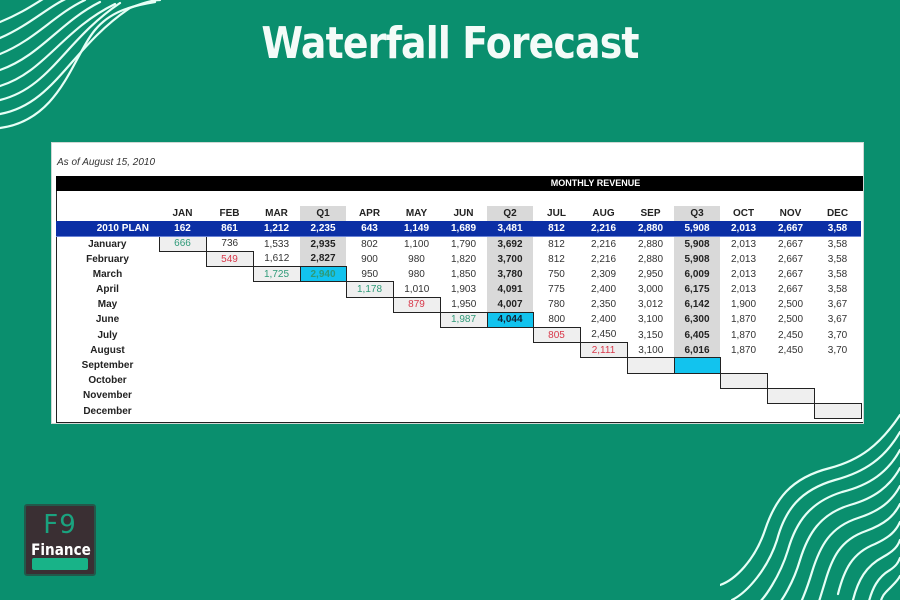  Describe the element at coordinates (370, 274) in the screenshot. I see `forecast-cell: 950` at that location.